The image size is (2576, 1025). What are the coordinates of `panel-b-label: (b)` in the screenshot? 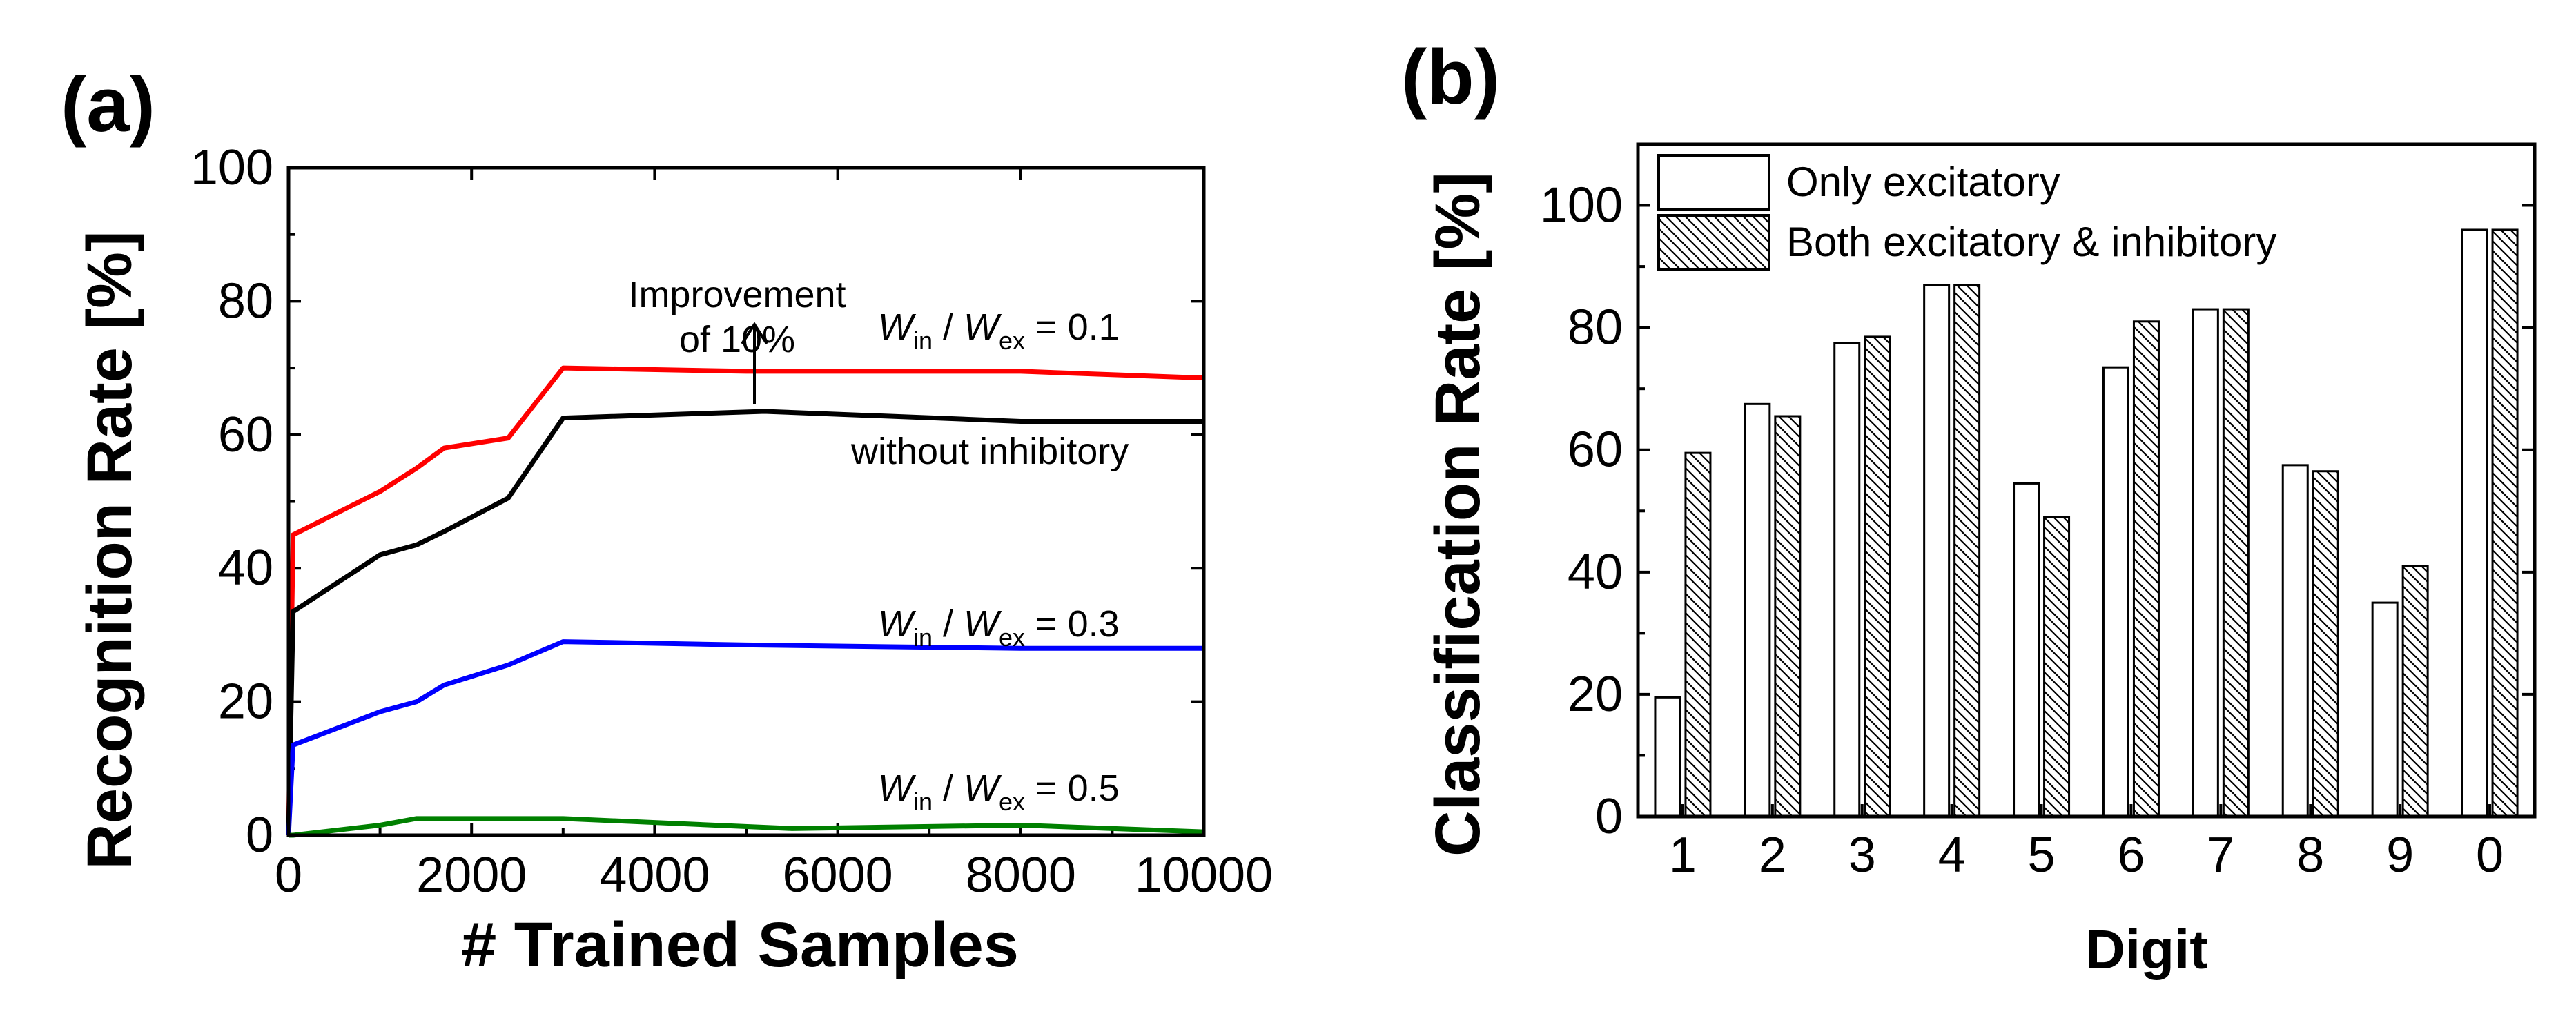 It's located at (1450, 77).